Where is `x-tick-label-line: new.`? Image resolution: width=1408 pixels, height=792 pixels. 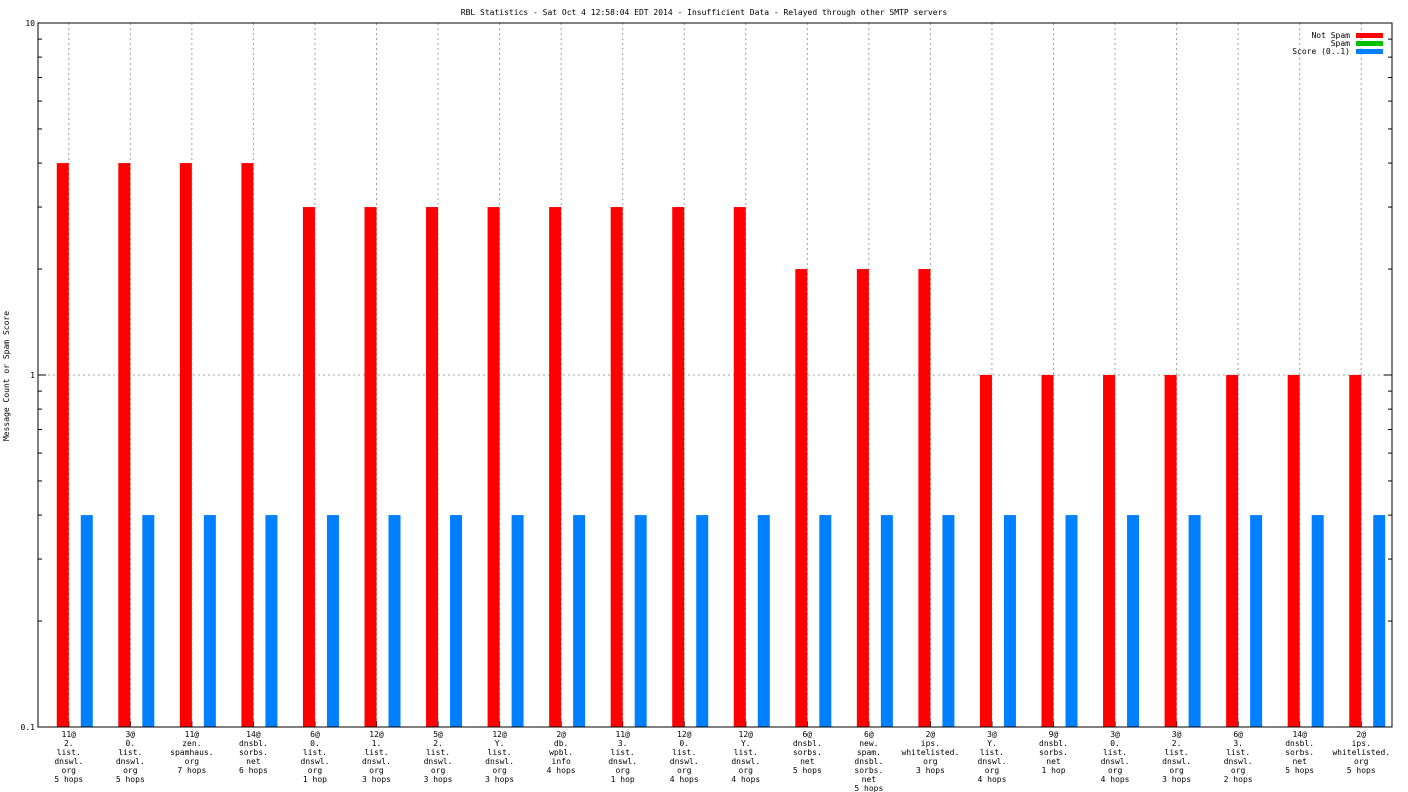
x-tick-label-line: new. is located at coordinates (868, 743).